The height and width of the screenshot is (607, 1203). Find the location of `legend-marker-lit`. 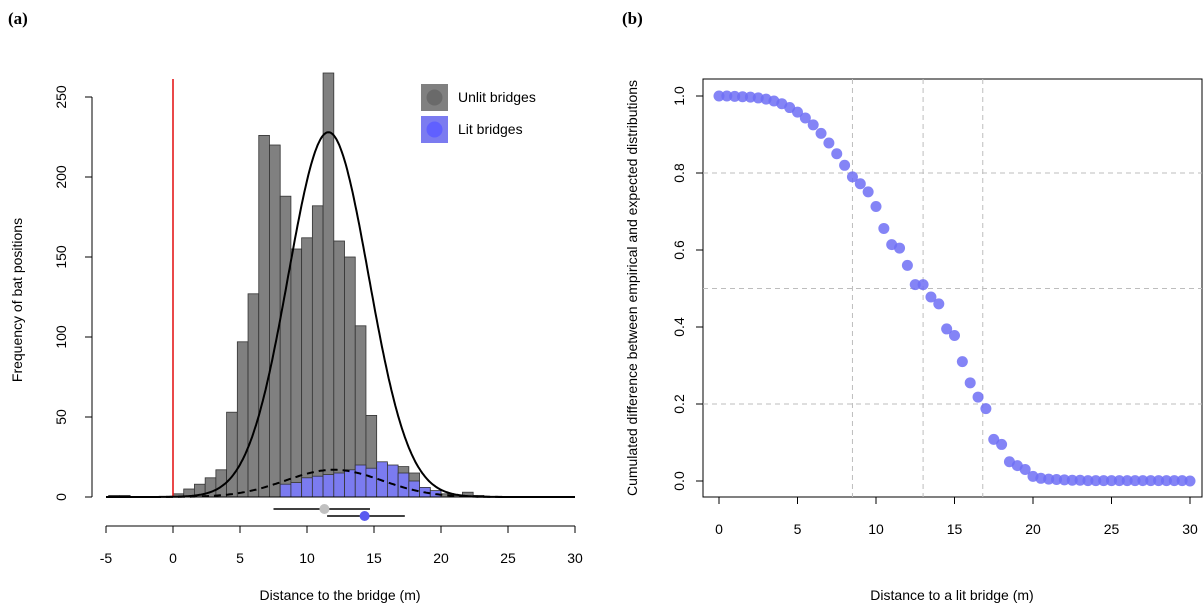

legend-marker-lit is located at coordinates (434, 129).